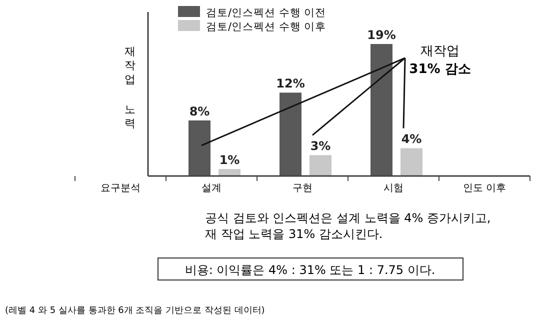 This screenshot has width=548, height=323. I want to click on text: 비용: 이익률은 4% : 31% 또는 1 : 7.75 이다., so click(310, 270).